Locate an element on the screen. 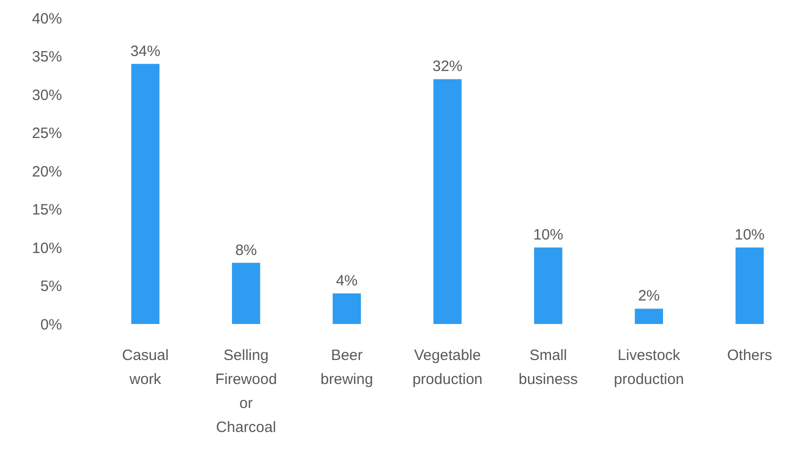  x-tick-label: Small business is located at coordinates (548, 367).